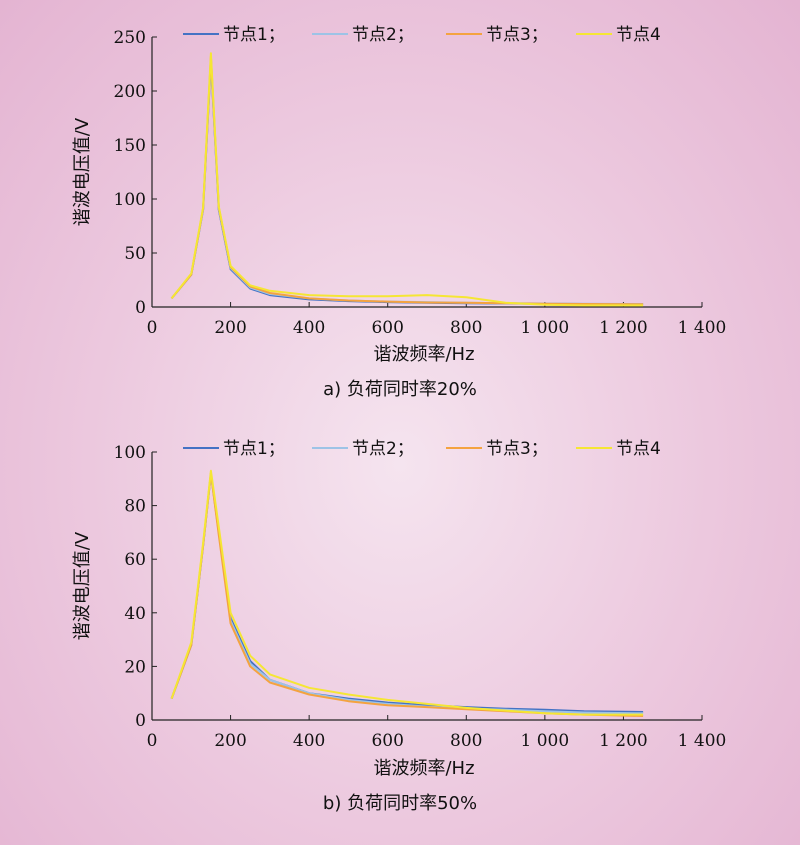  Describe the element at coordinates (400, 389) in the screenshot. I see `chart-caption: a) 负荷同时率20%` at that location.